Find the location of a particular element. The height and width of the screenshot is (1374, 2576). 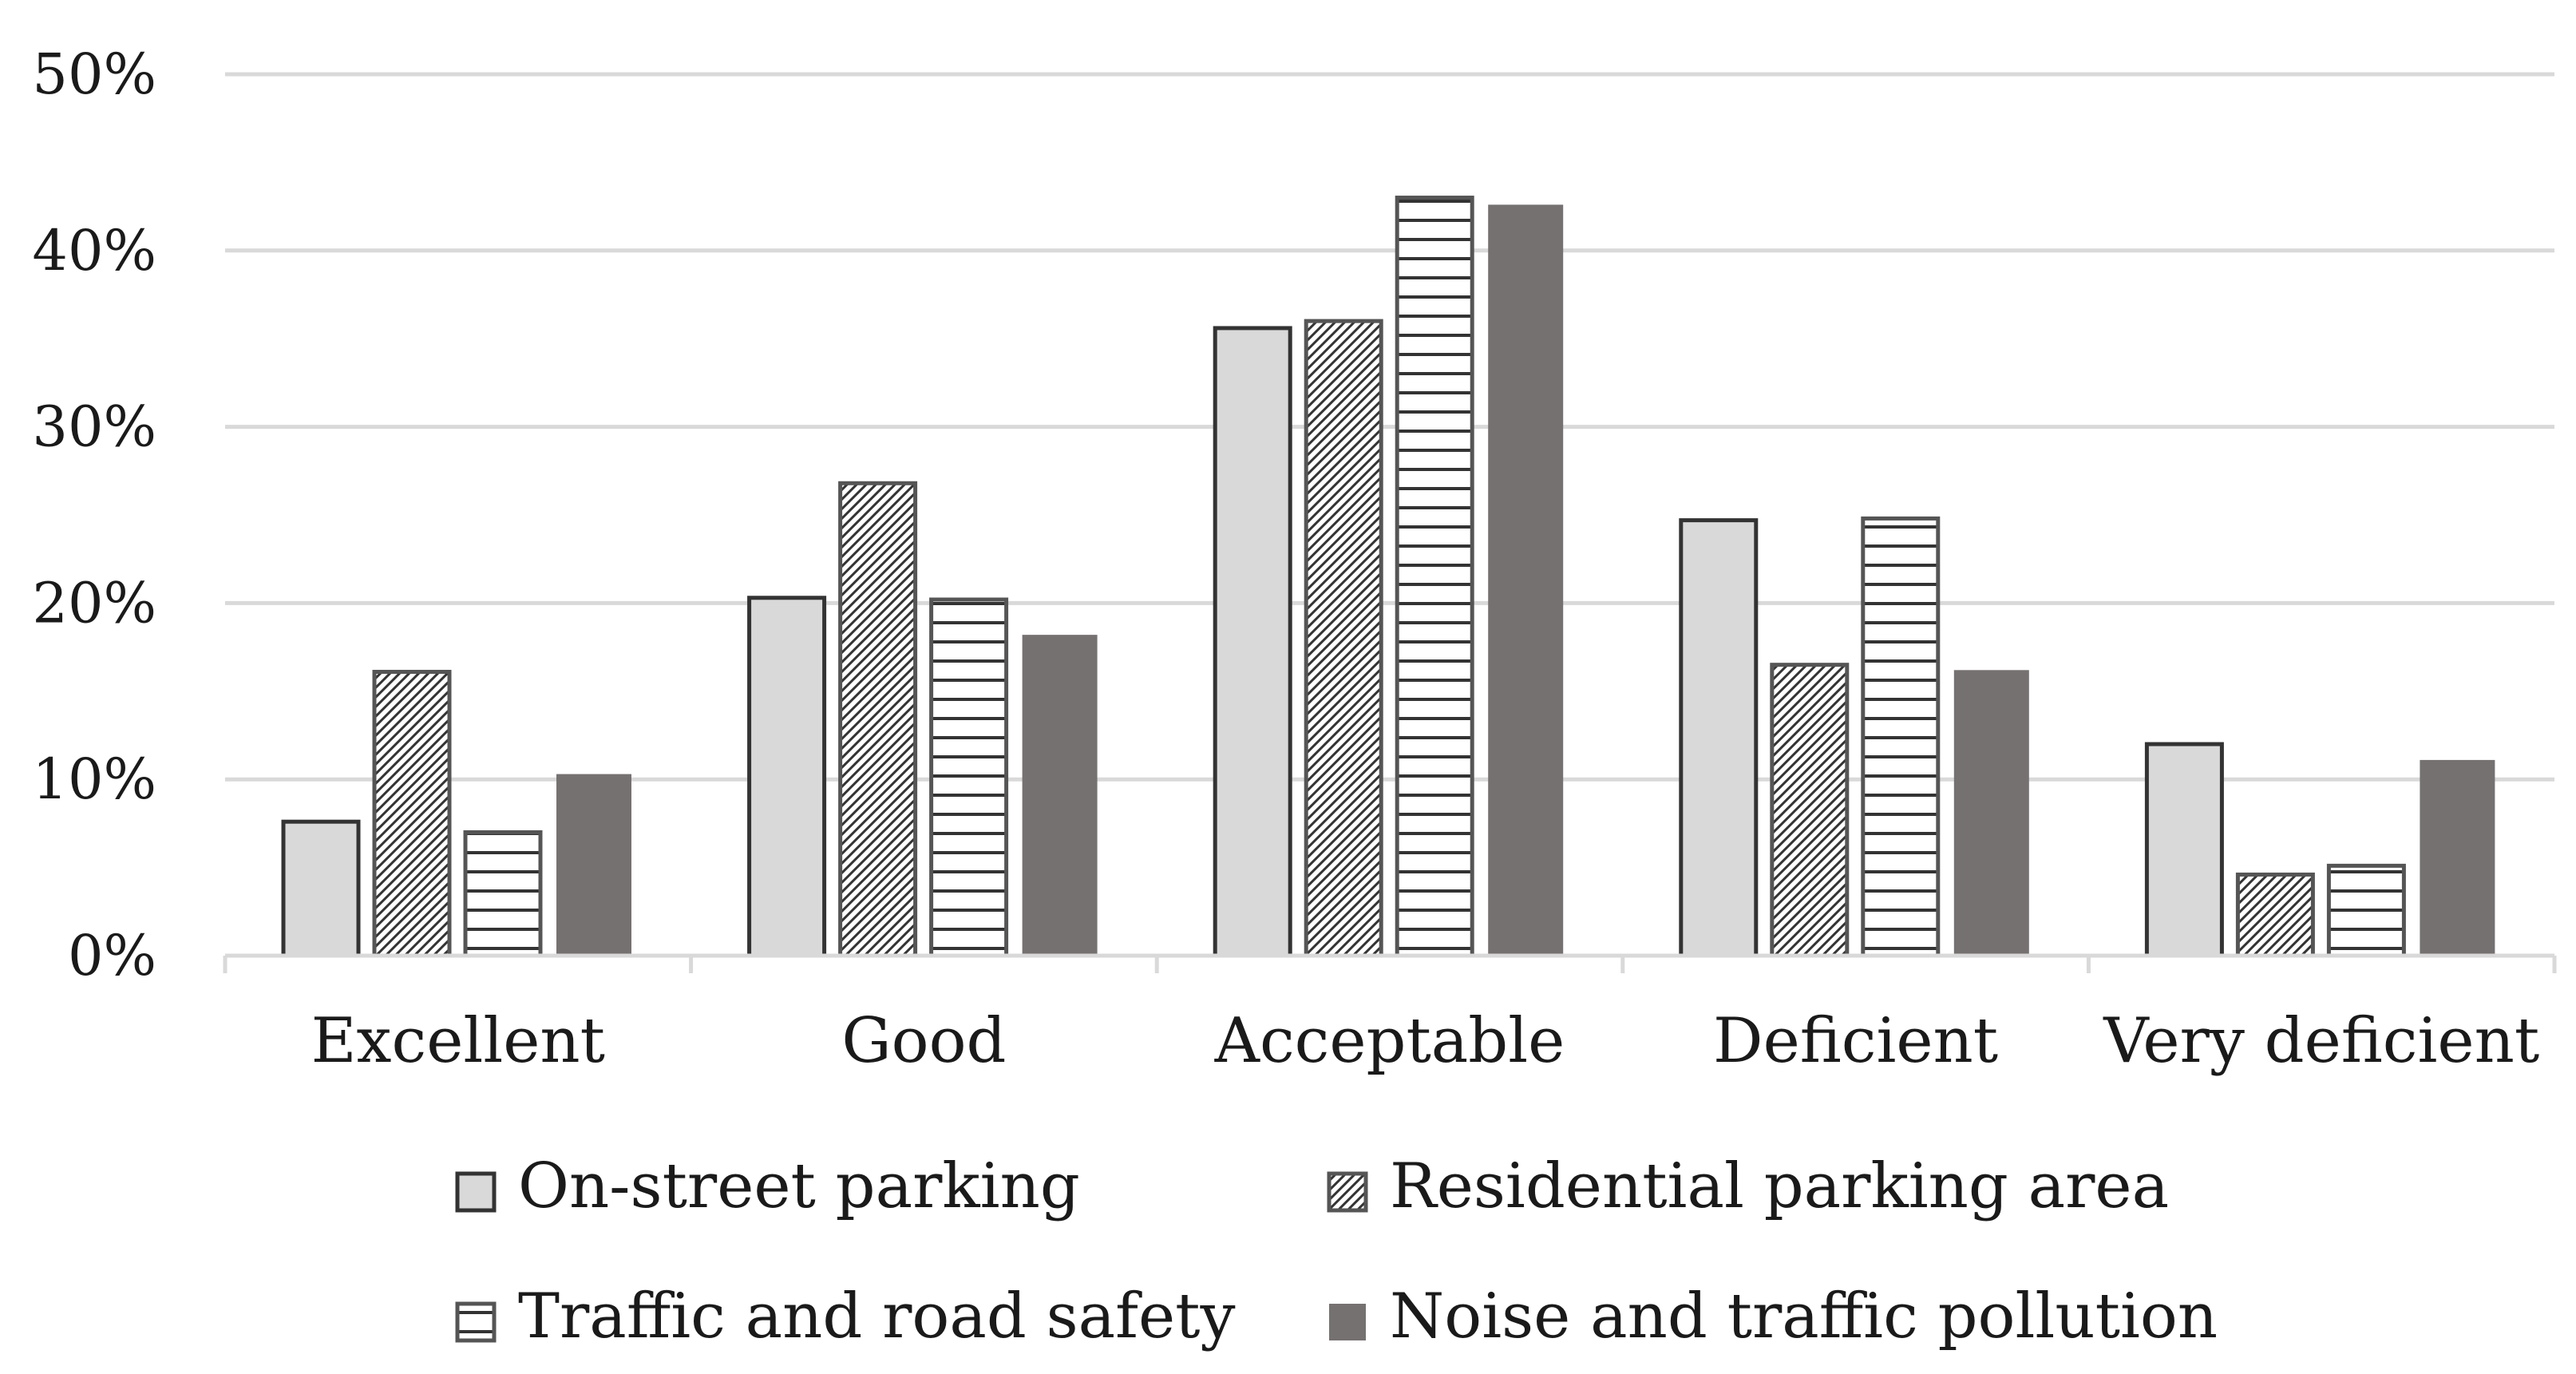

x-tick-label: Acceptable is located at coordinates (1390, 1041).